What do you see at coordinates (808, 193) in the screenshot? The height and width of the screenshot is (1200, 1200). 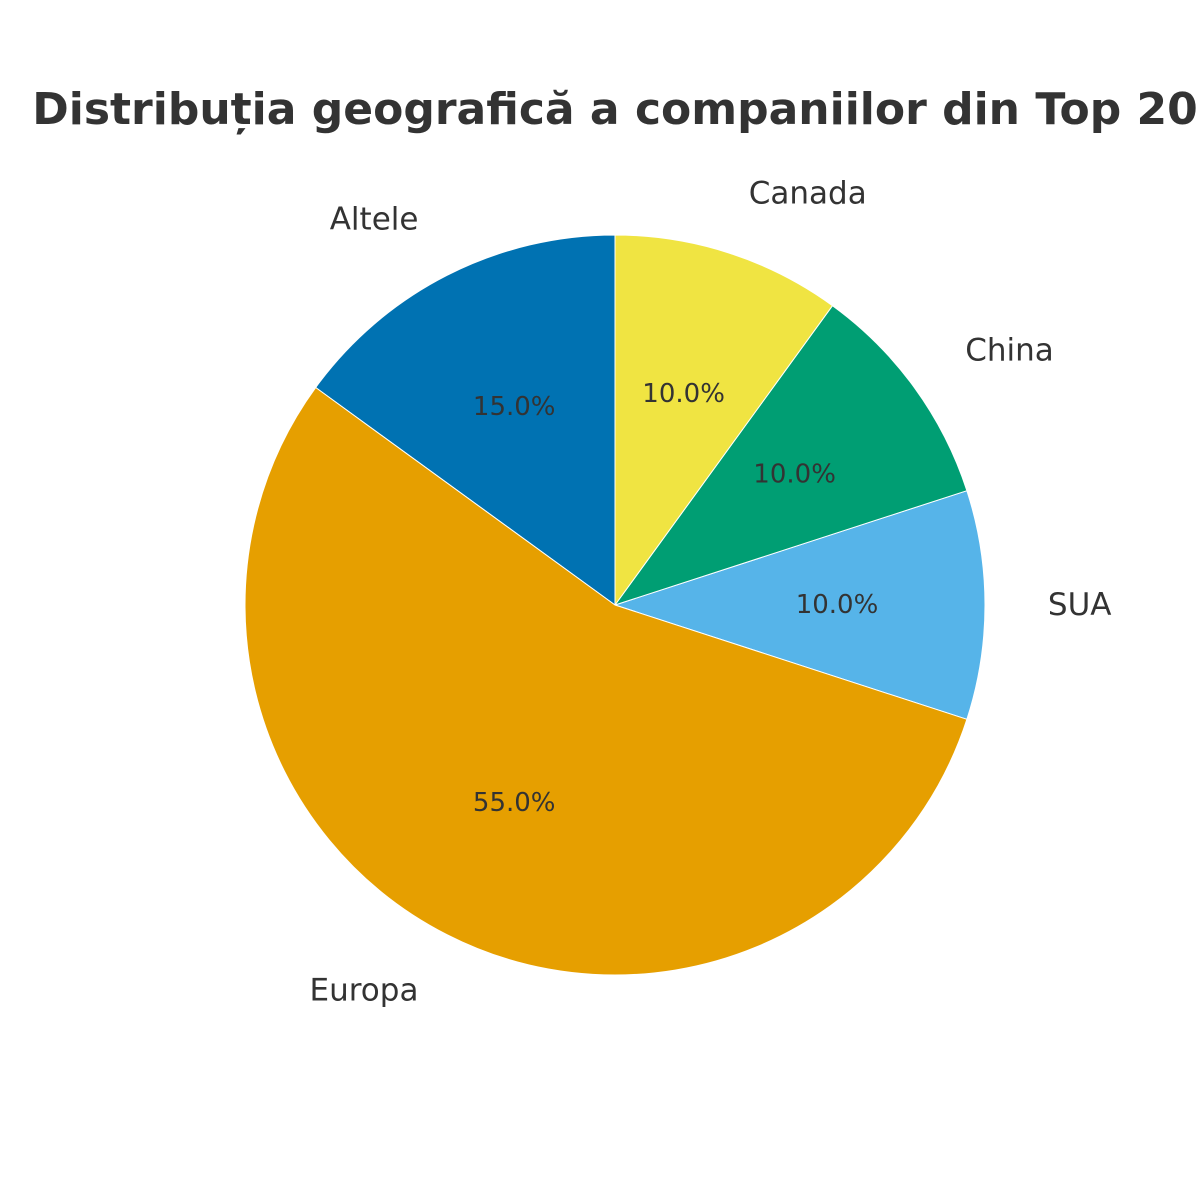 I see `slice-label-canada: Canada` at bounding box center [808, 193].